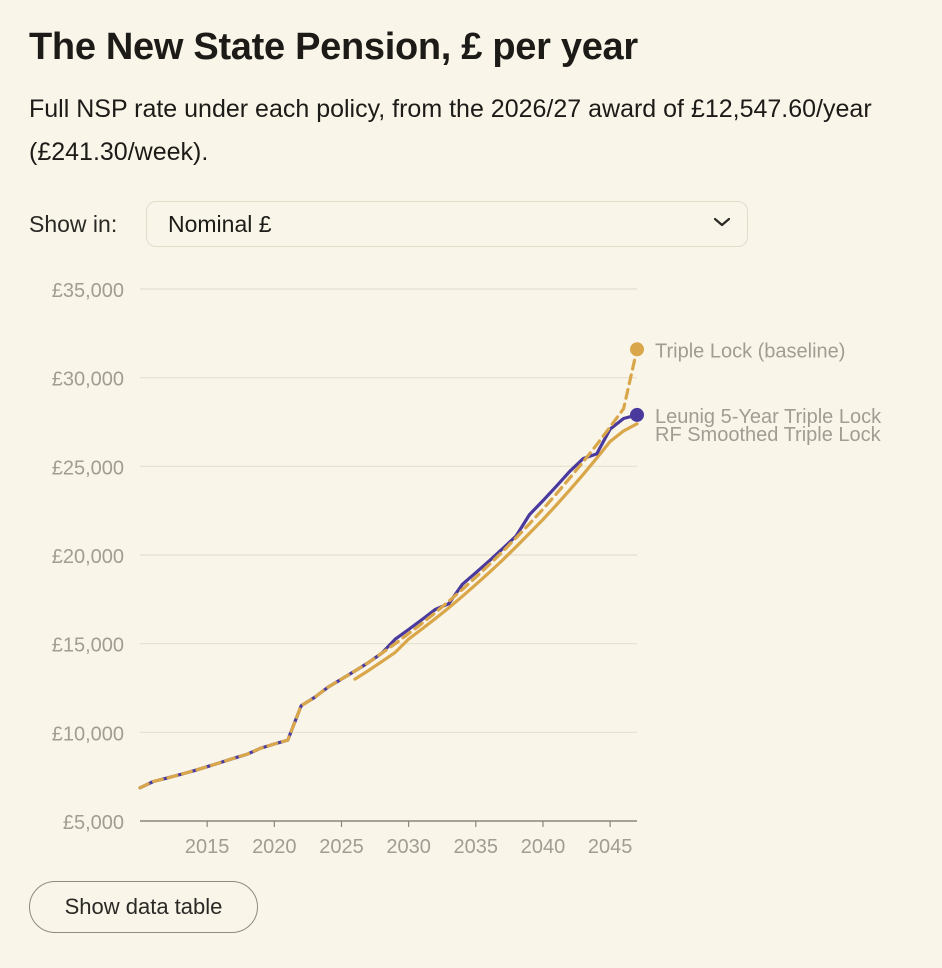 This screenshot has height=968, width=942. Describe the element at coordinates (768, 435) in the screenshot. I see `series-label: RF Smoothed Triple Lock` at that location.